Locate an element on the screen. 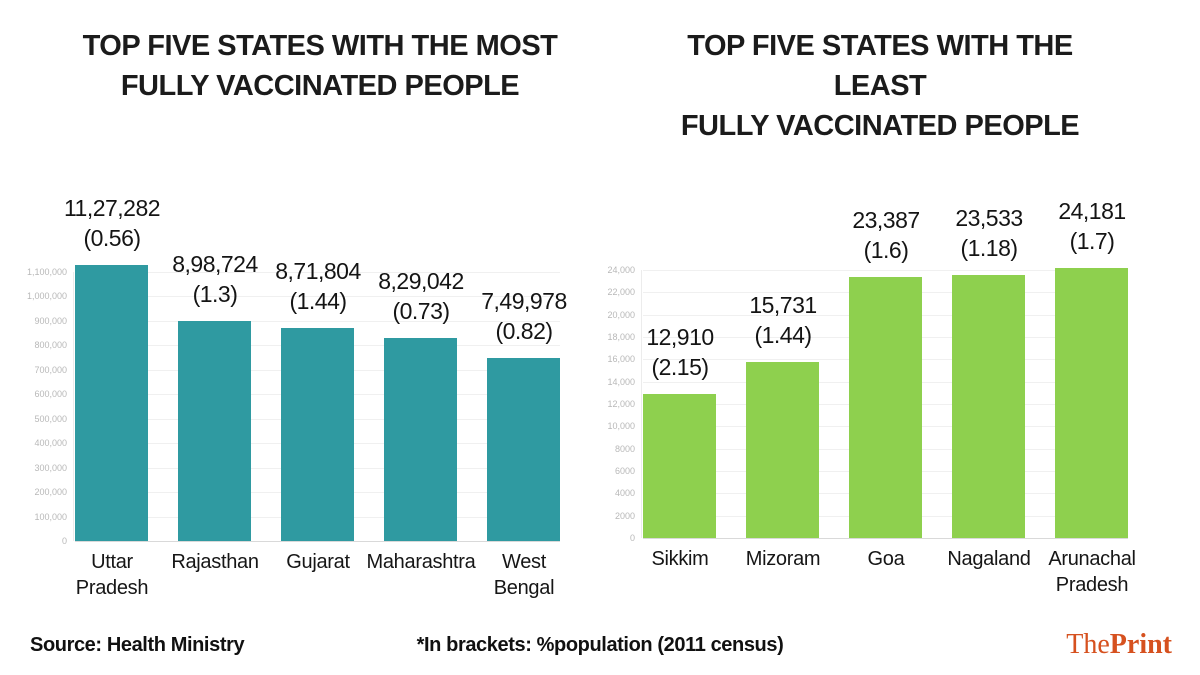 This screenshot has width=1200, height=675. x-category-line: Gujarat is located at coordinates (318, 562).